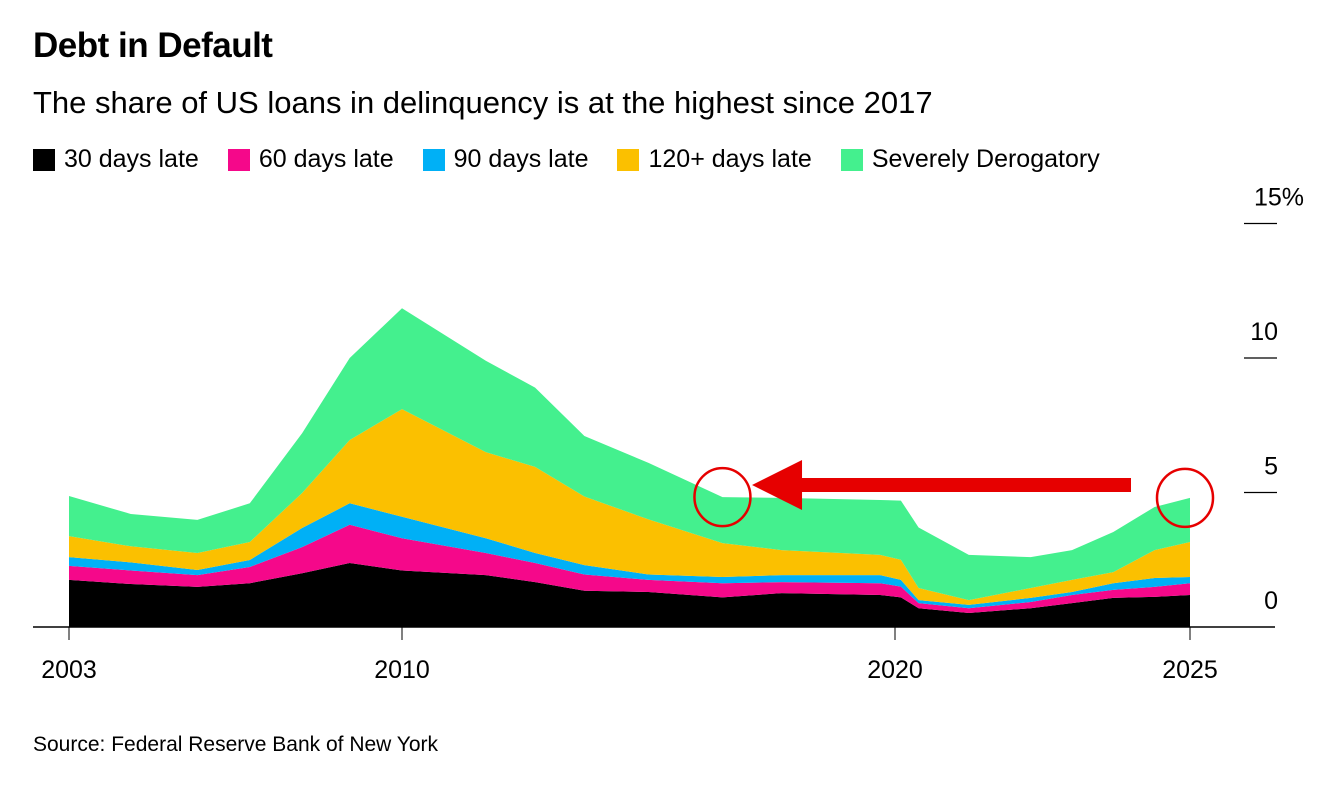  I want to click on legend-item-120-days: 120+ days late, so click(714, 159).